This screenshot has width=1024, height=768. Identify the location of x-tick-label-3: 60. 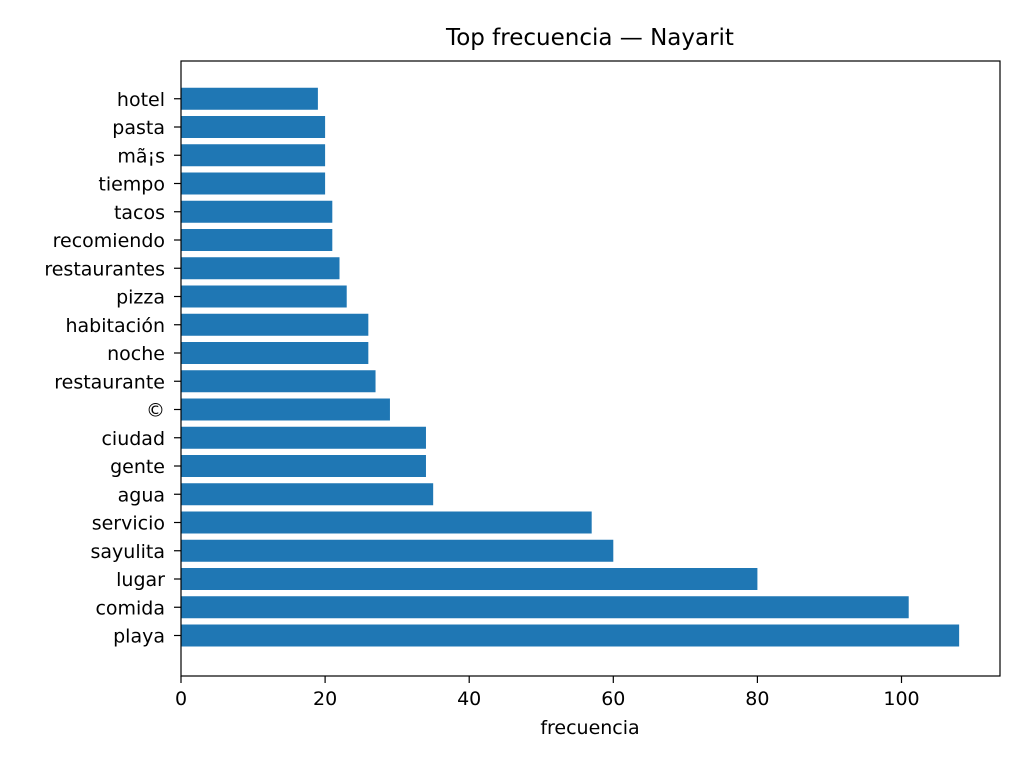
(613, 699).